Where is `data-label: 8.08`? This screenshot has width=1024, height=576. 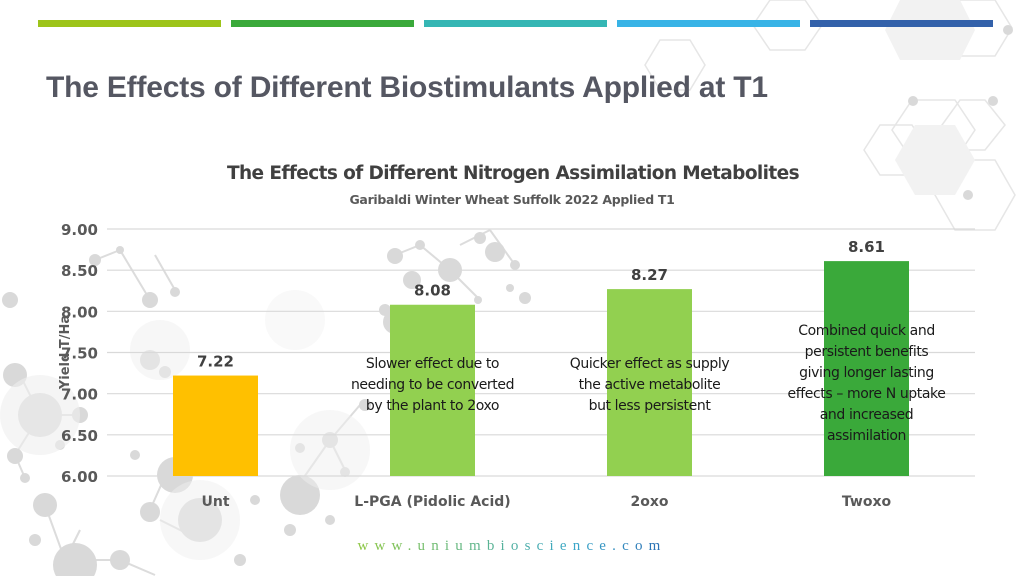
data-label: 8.08 is located at coordinates (432, 291).